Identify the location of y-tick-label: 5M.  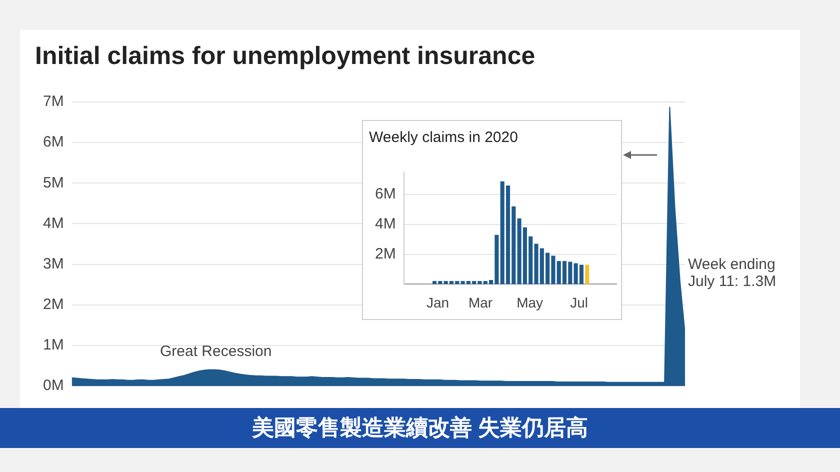
(53, 183).